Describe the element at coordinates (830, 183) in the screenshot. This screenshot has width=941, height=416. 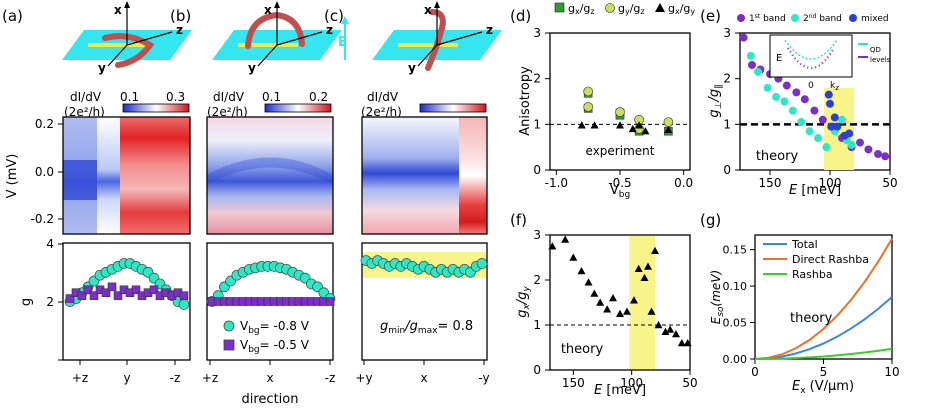
I see `e-xtick-label: 100` at that location.